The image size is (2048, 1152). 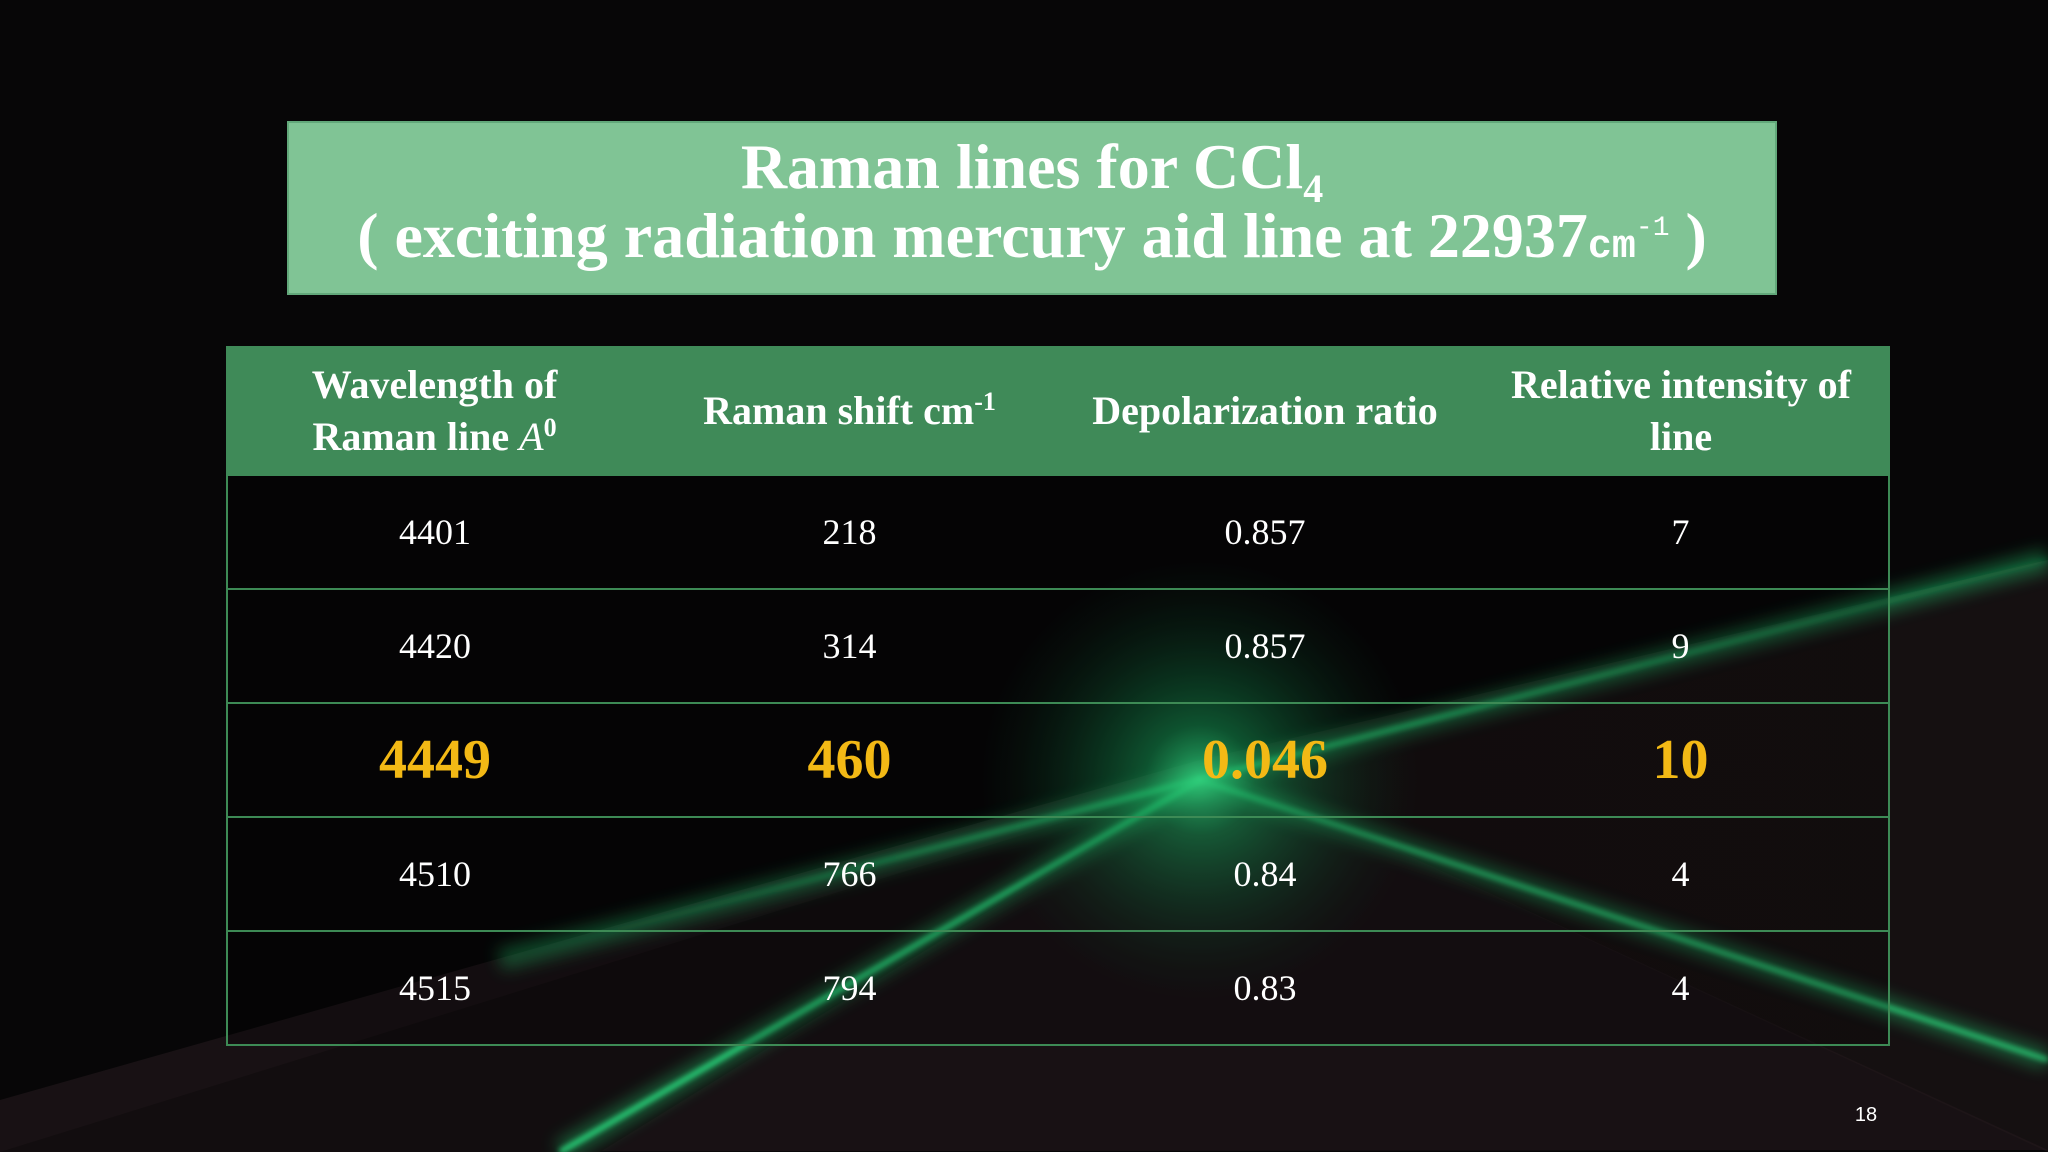 What do you see at coordinates (1681, 411) in the screenshot?
I see `header-relative-intensity: Relative intensity of line` at bounding box center [1681, 411].